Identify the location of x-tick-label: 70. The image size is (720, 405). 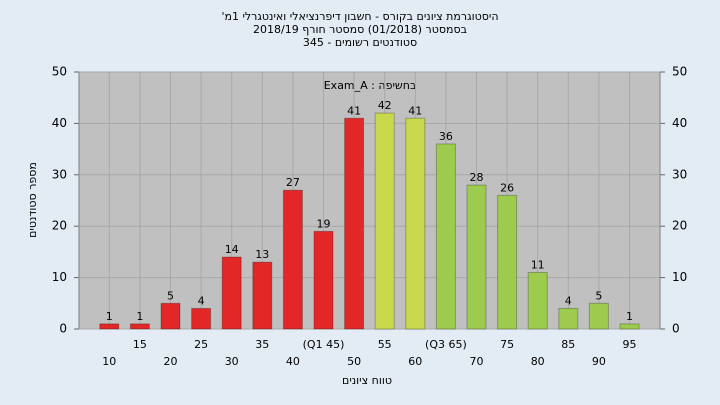
(477, 361).